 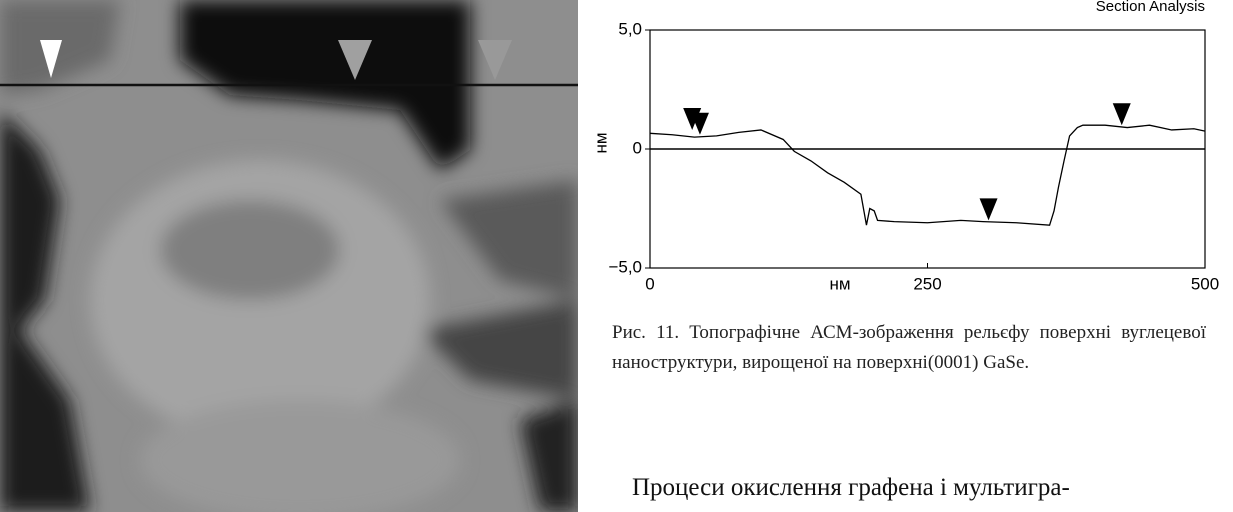 What do you see at coordinates (851, 487) in the screenshot?
I see `body-text: Процеси окислення графена і мультигра-` at bounding box center [851, 487].